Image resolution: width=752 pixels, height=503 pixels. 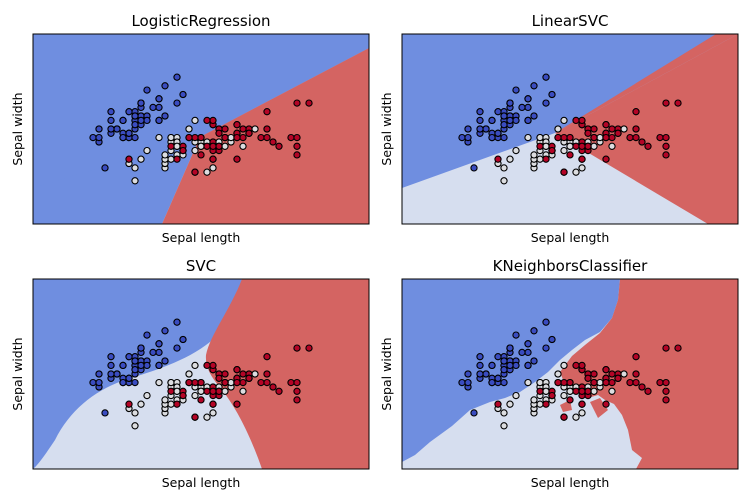 I want to click on y-axis-label: Sepal width, so click(x=17, y=128).